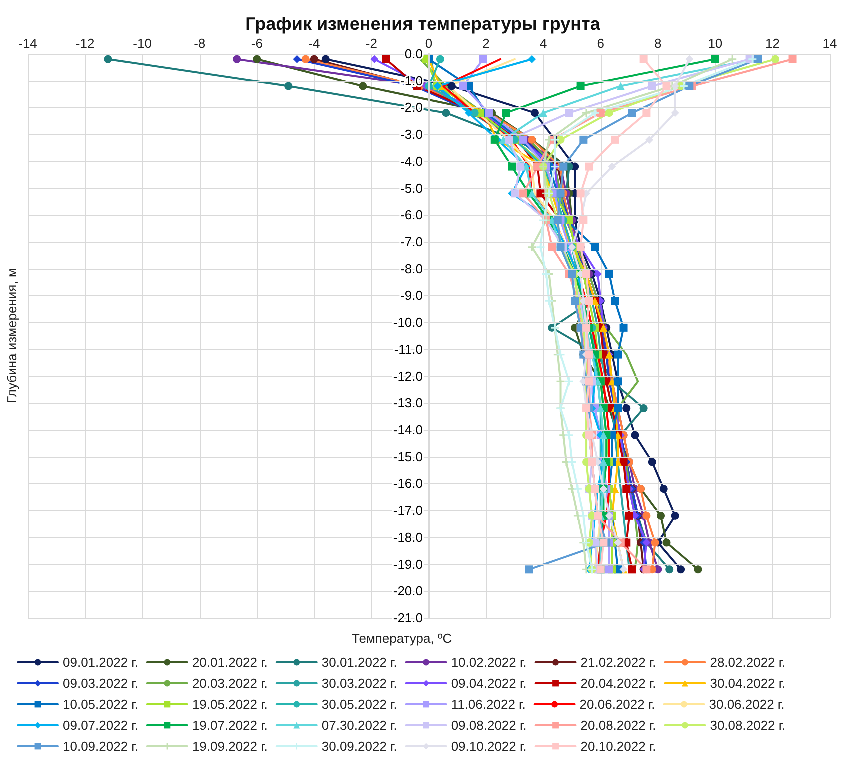 The height and width of the screenshot is (760, 846). I want to click on chart-title: График изменения температуры грунта, so click(424, 24).